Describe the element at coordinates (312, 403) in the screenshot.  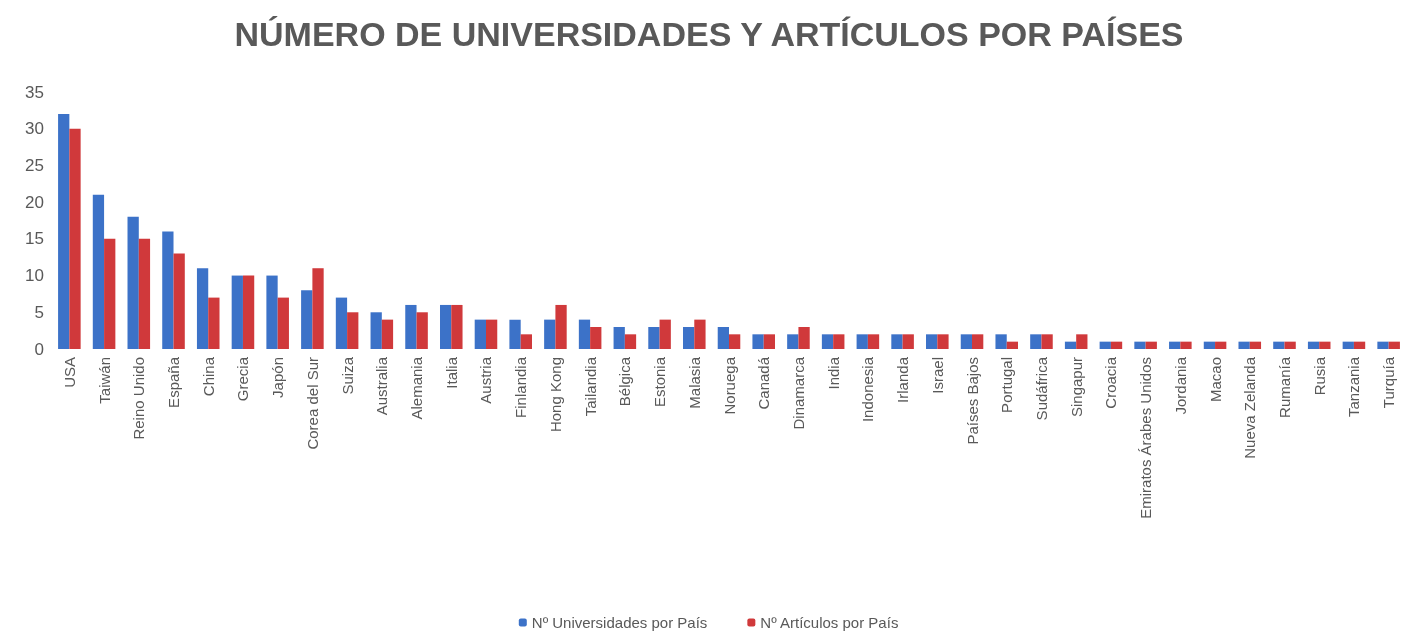
I see `x-tick-label: Corea del Sur` at that location.